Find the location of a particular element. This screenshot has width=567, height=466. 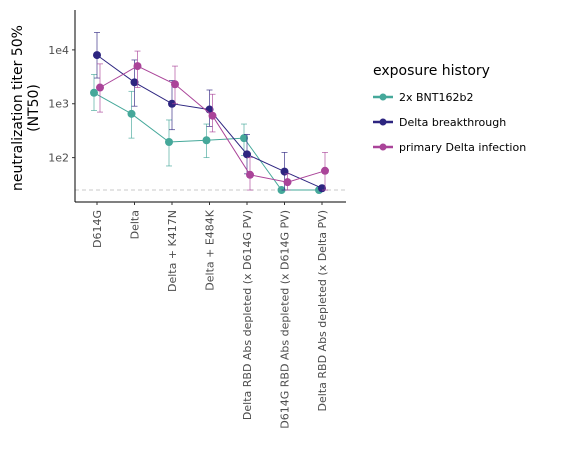

y-tick-label-0: 1e2 is located at coordinates (58, 158).